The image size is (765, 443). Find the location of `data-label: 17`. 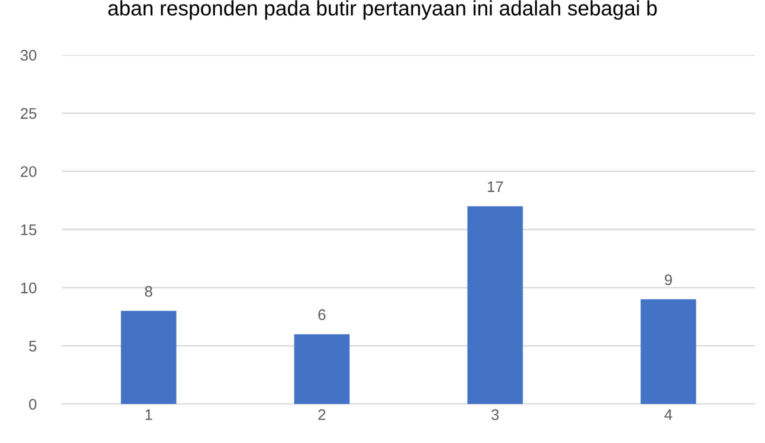

data-label: 17 is located at coordinates (495, 186).